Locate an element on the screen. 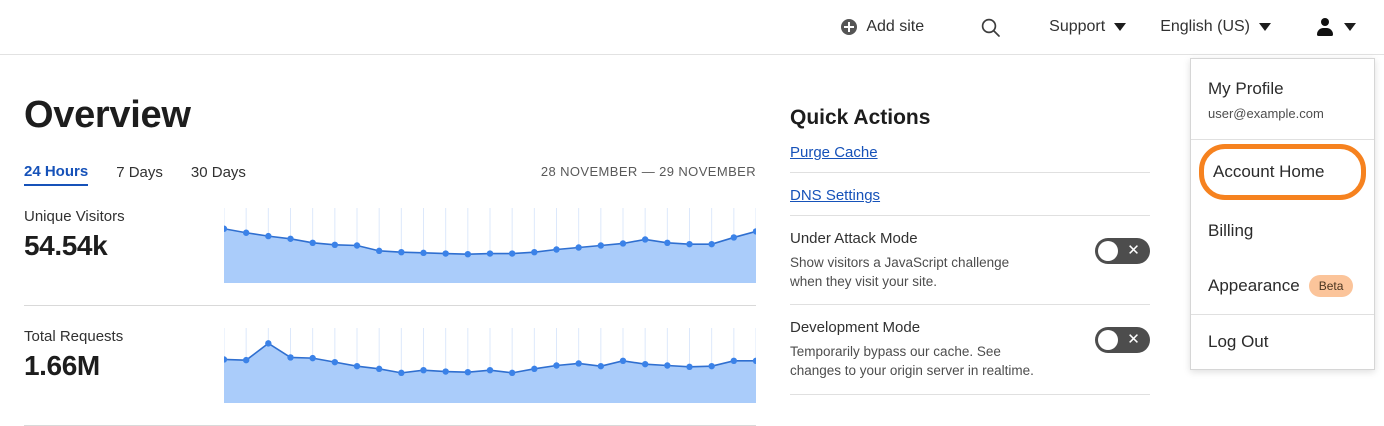  menu-item-label: Appearance is located at coordinates (1254, 285).